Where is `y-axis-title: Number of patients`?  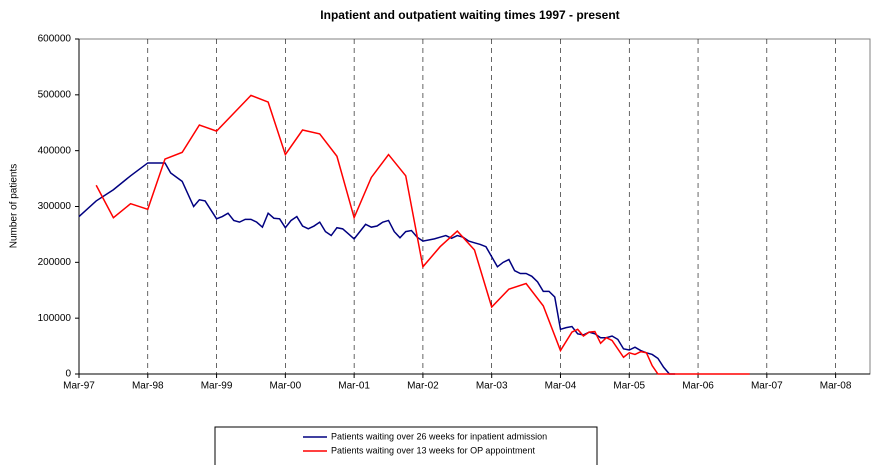
y-axis-title: Number of patients is located at coordinates (14, 206).